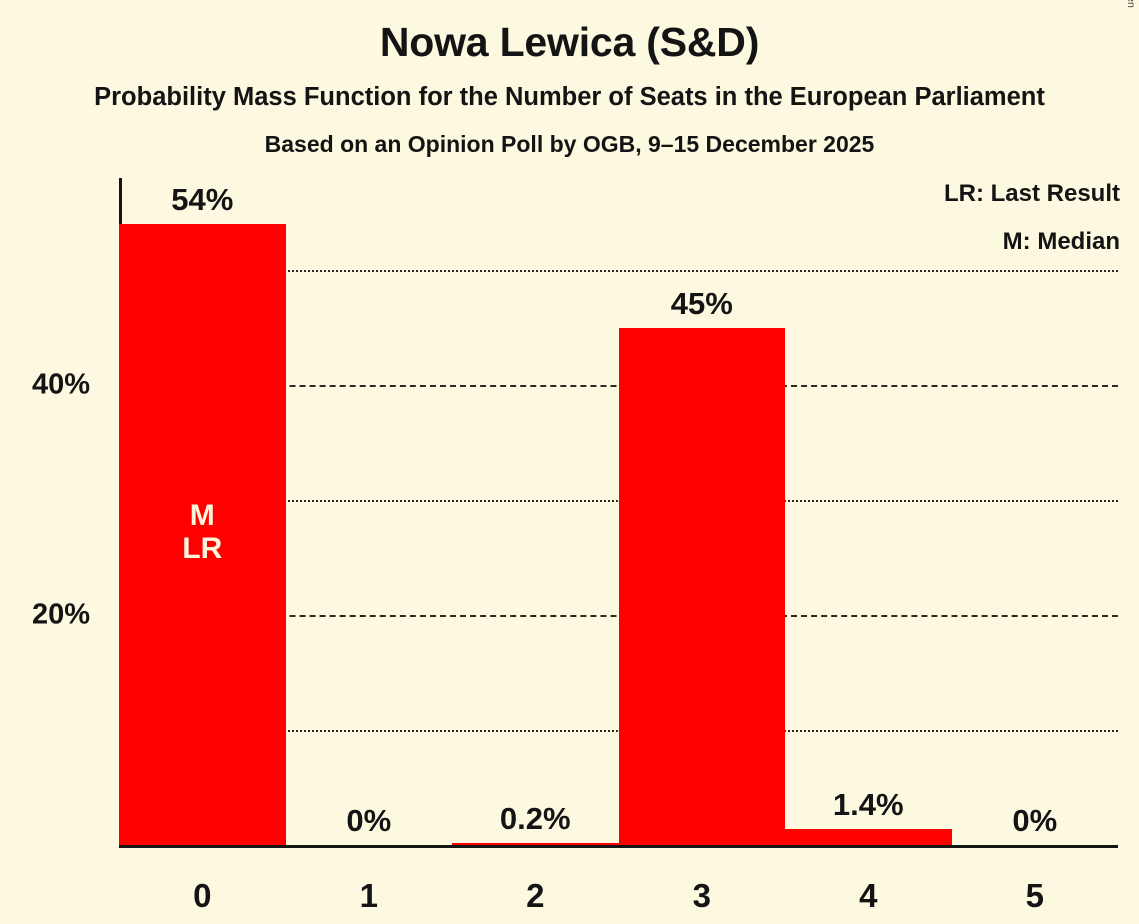 This screenshot has height=924, width=1139. What do you see at coordinates (1031, 193) in the screenshot?
I see `legend-item-last-result: LR: Last Result` at bounding box center [1031, 193].